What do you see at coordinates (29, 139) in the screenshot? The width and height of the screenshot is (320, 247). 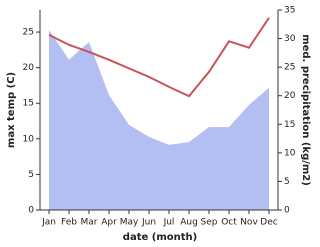 I see `y-tick-label: 10` at bounding box center [29, 139].